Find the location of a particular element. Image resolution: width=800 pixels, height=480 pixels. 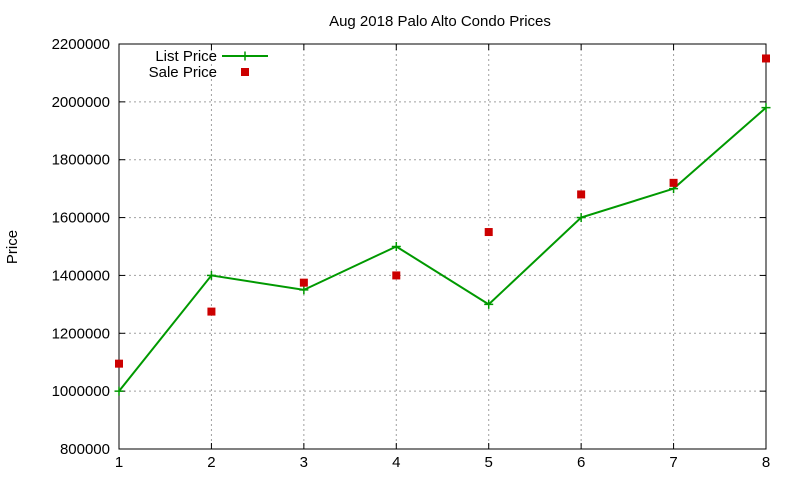

y-tick-label: 1600000 is located at coordinates (81, 218).